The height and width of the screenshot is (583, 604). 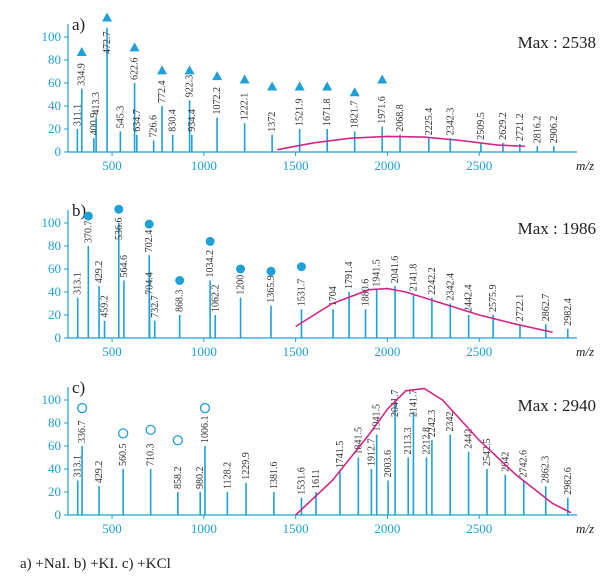 I want to click on peak-label: 922.3, so click(x=190, y=86).